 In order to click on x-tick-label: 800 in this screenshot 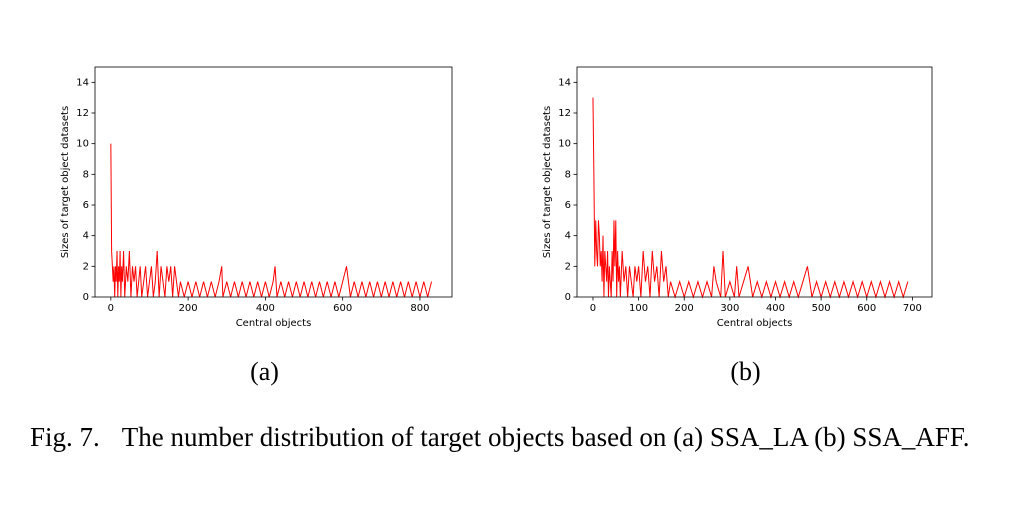, I will do `click(419, 308)`.